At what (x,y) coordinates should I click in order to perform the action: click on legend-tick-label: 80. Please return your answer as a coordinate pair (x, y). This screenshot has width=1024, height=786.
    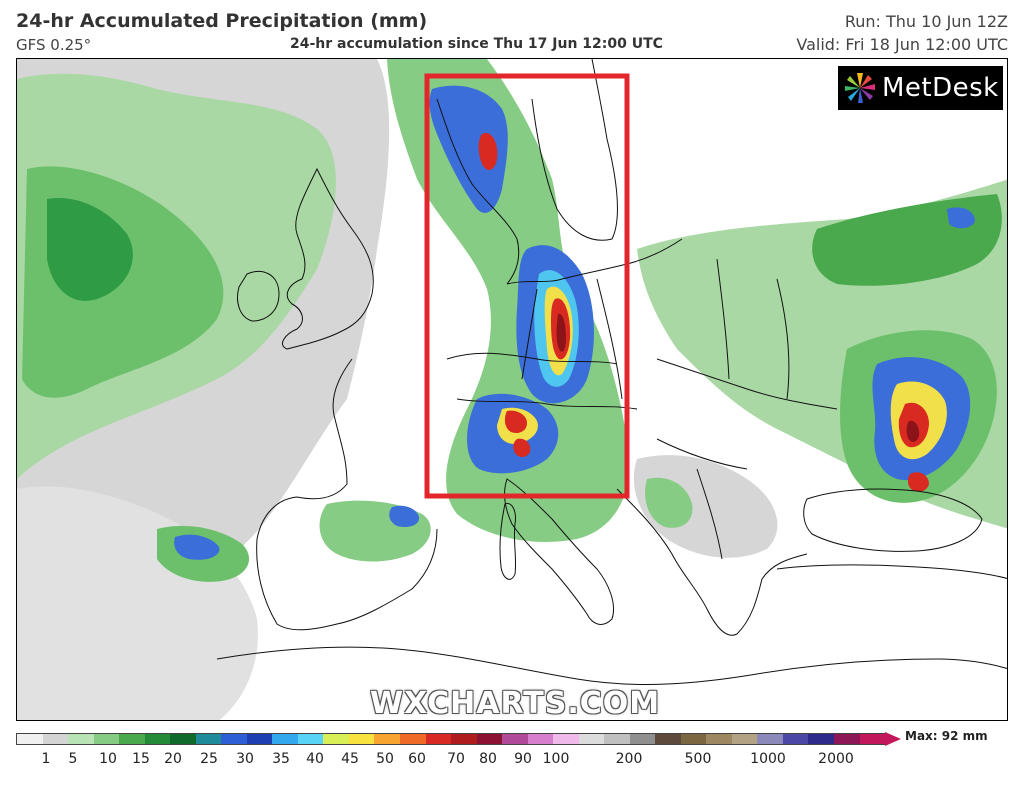
    Looking at the image, I should click on (488, 759).